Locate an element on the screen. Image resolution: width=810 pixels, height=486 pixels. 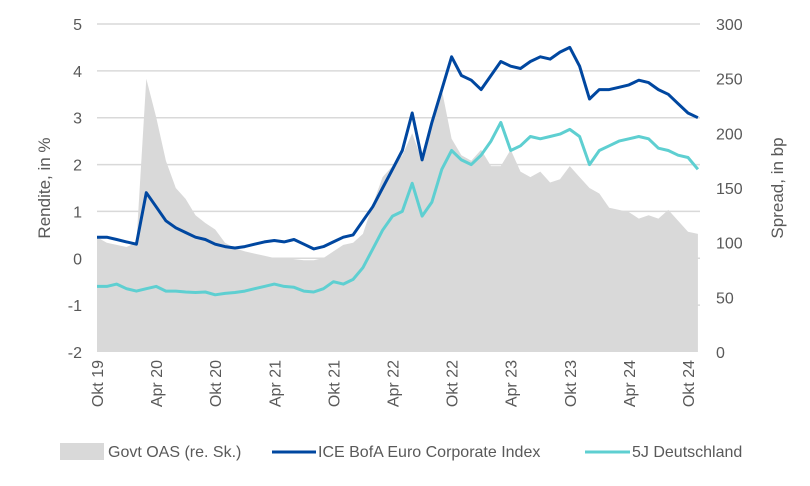
legend-label-govt-oas: Govt OAS (re. Sk.) is located at coordinates (174, 452).